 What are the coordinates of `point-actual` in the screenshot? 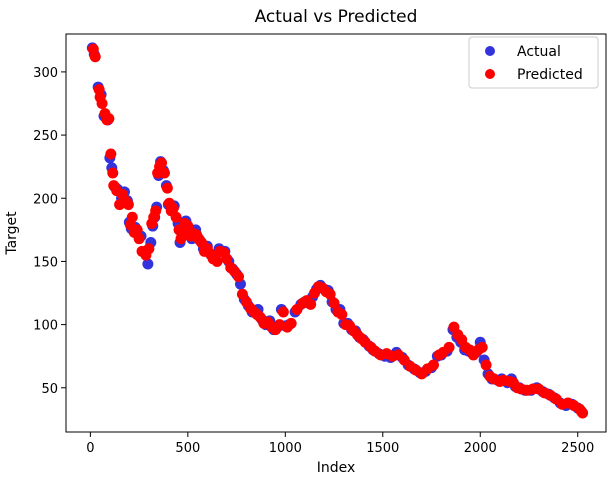 It's located at (148, 264).